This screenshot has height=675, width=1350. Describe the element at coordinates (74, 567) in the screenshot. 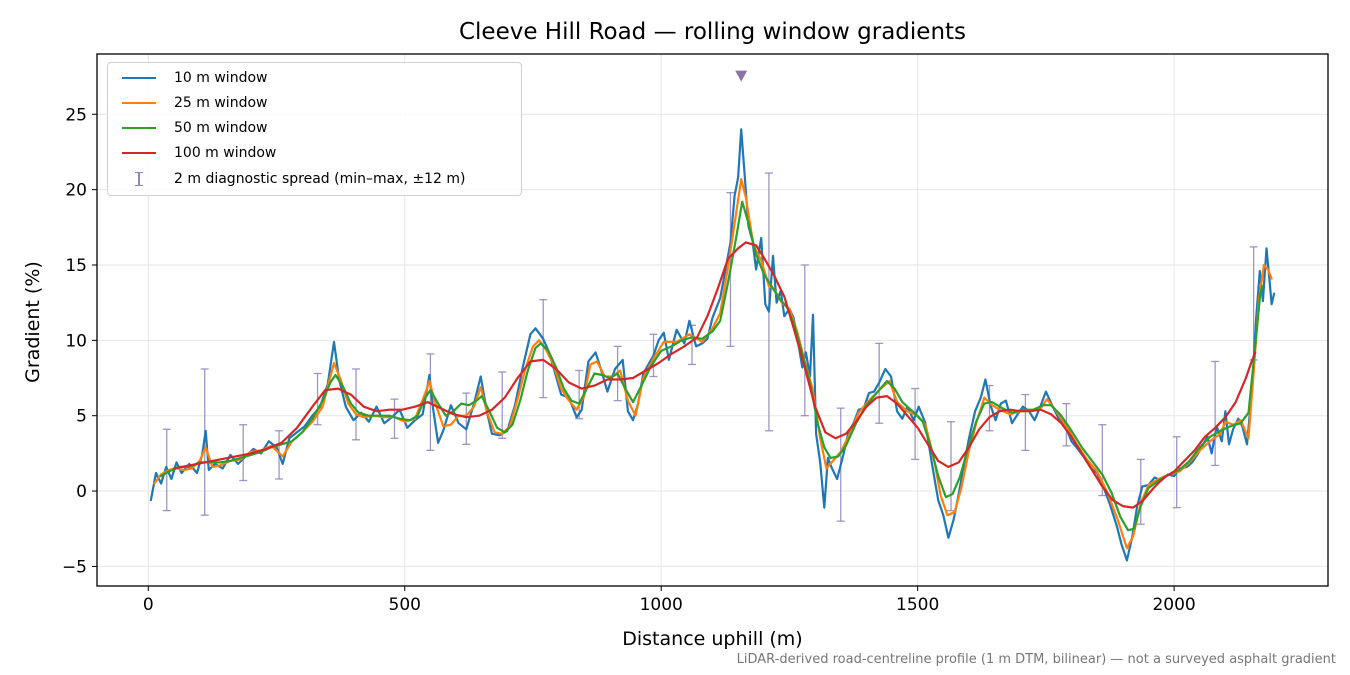

I see `y-tick-label: −5` at that location.